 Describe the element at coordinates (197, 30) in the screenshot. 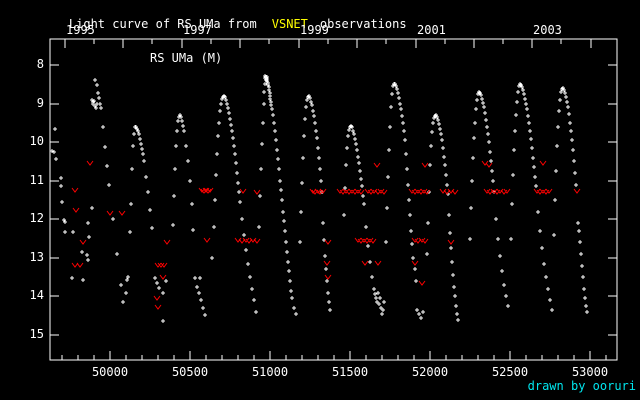

I see `year-tick-label: 1997` at that location.